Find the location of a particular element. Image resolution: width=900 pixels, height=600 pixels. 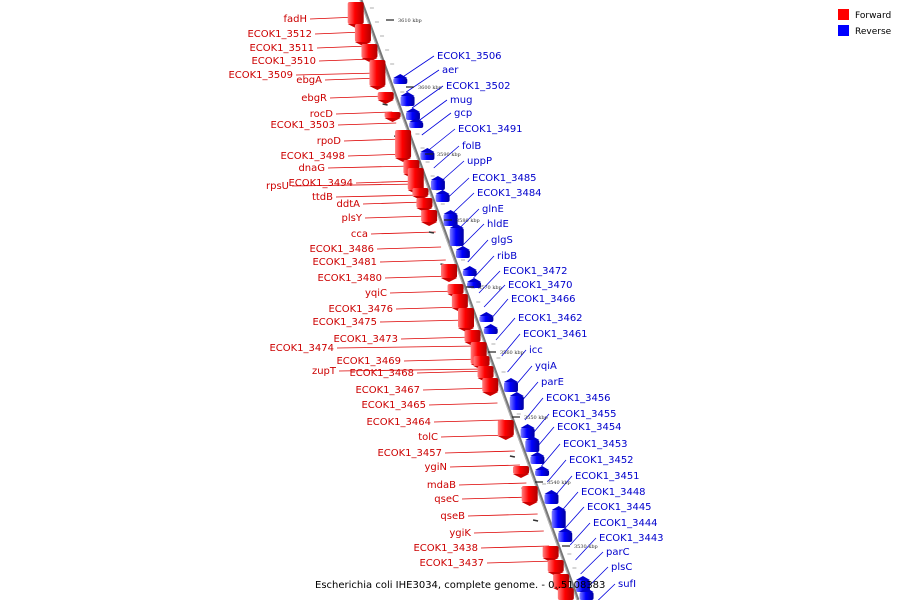

forward-gene-label: zupT is located at coordinates (324, 371).